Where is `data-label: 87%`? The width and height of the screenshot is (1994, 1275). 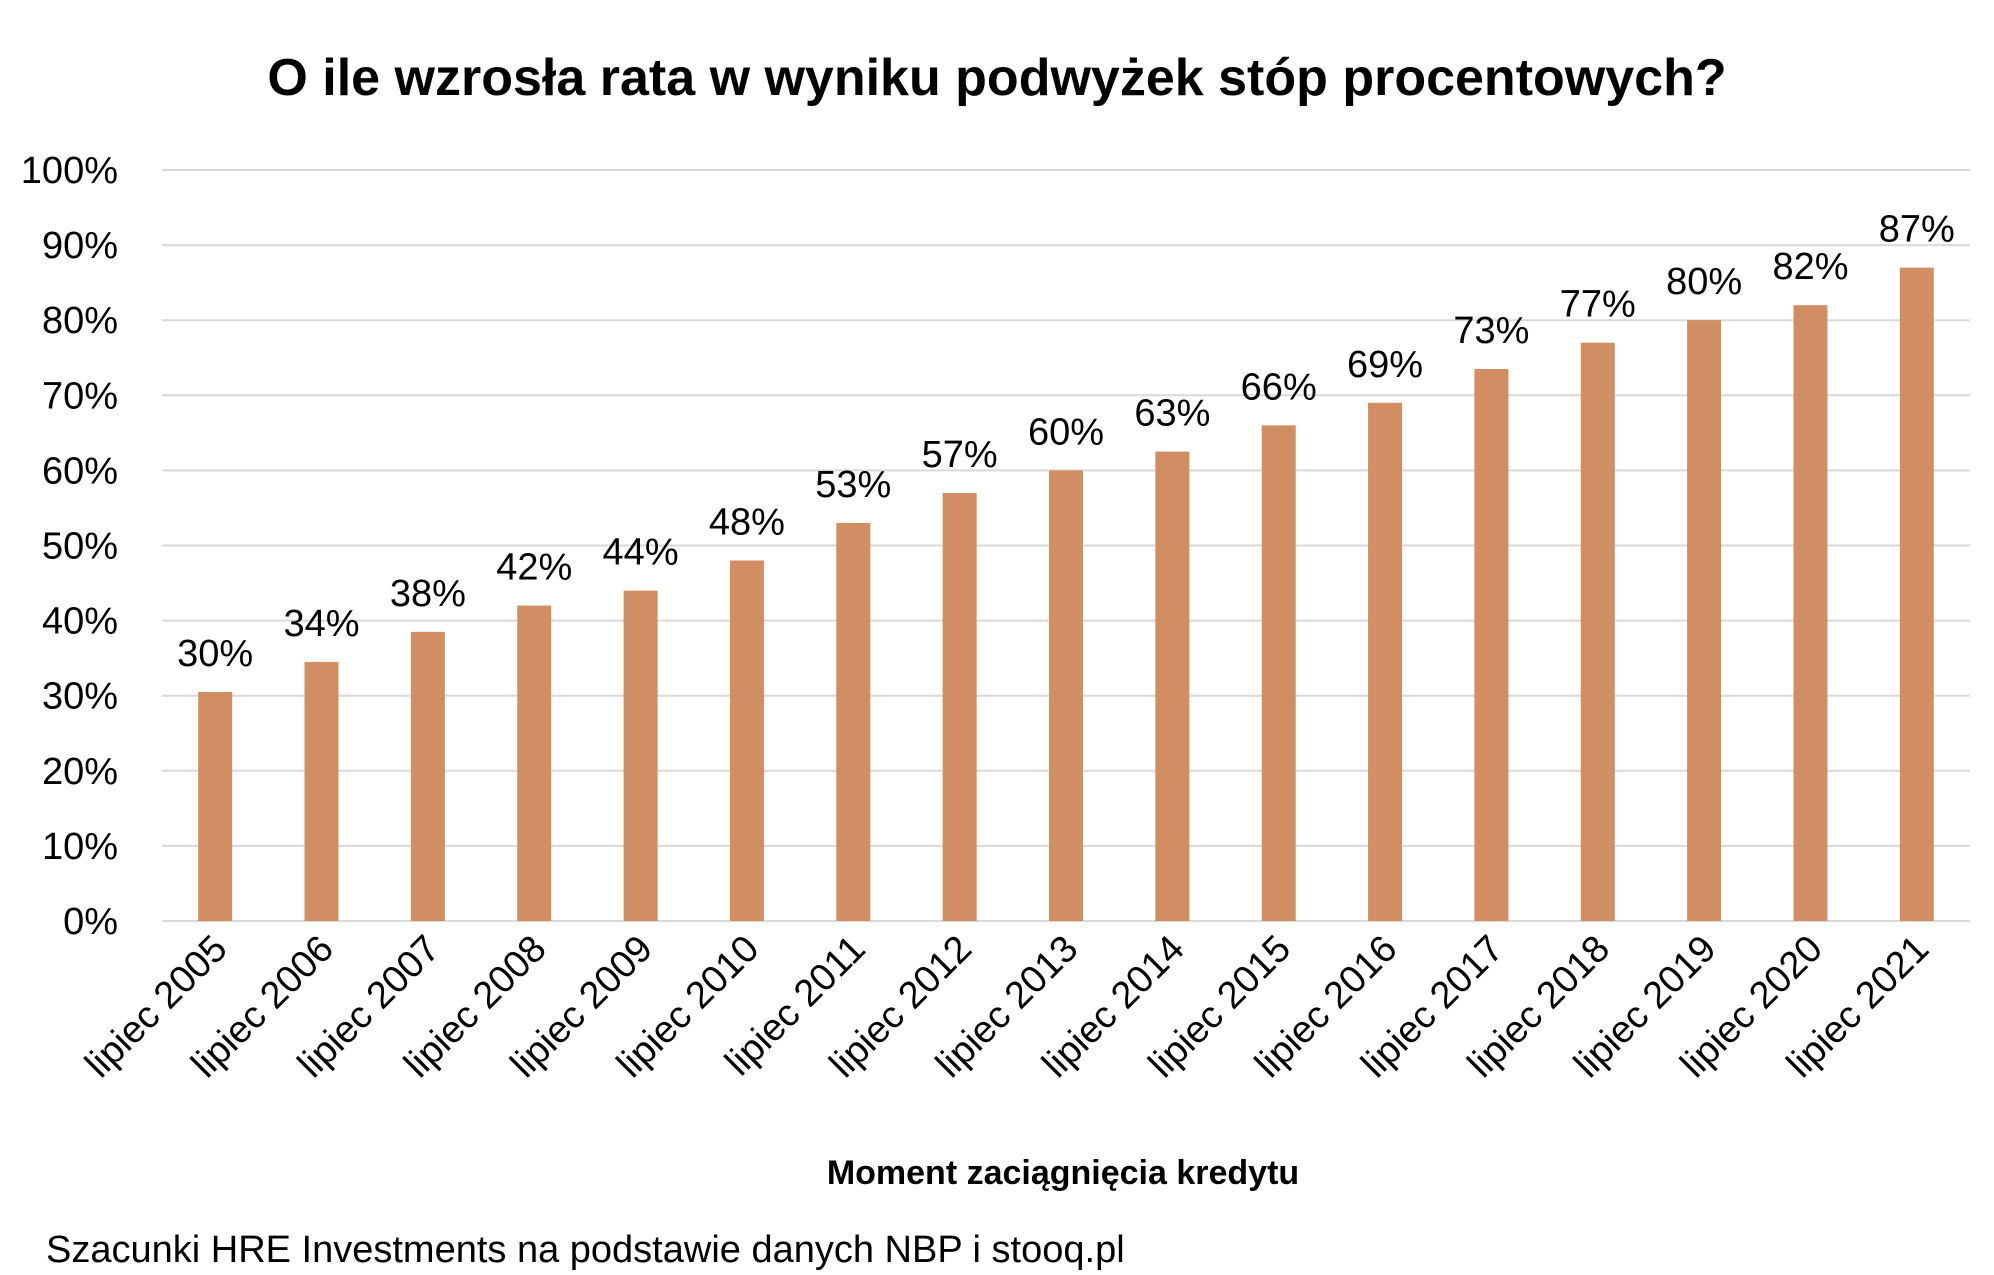
data-label: 87% is located at coordinates (1917, 230).